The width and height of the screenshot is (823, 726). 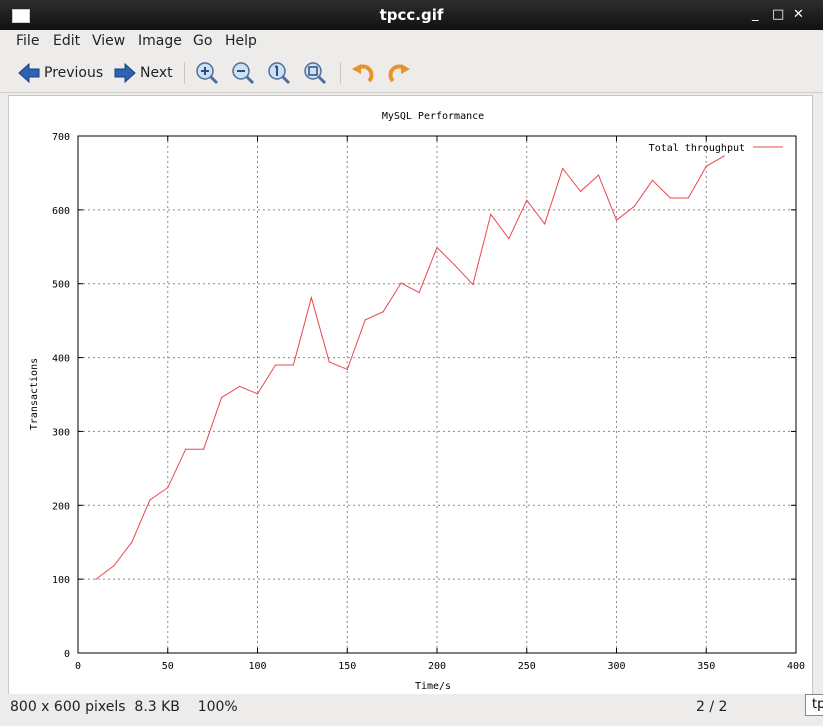 I want to click on arrow-right-icon, so click(x=125, y=73).